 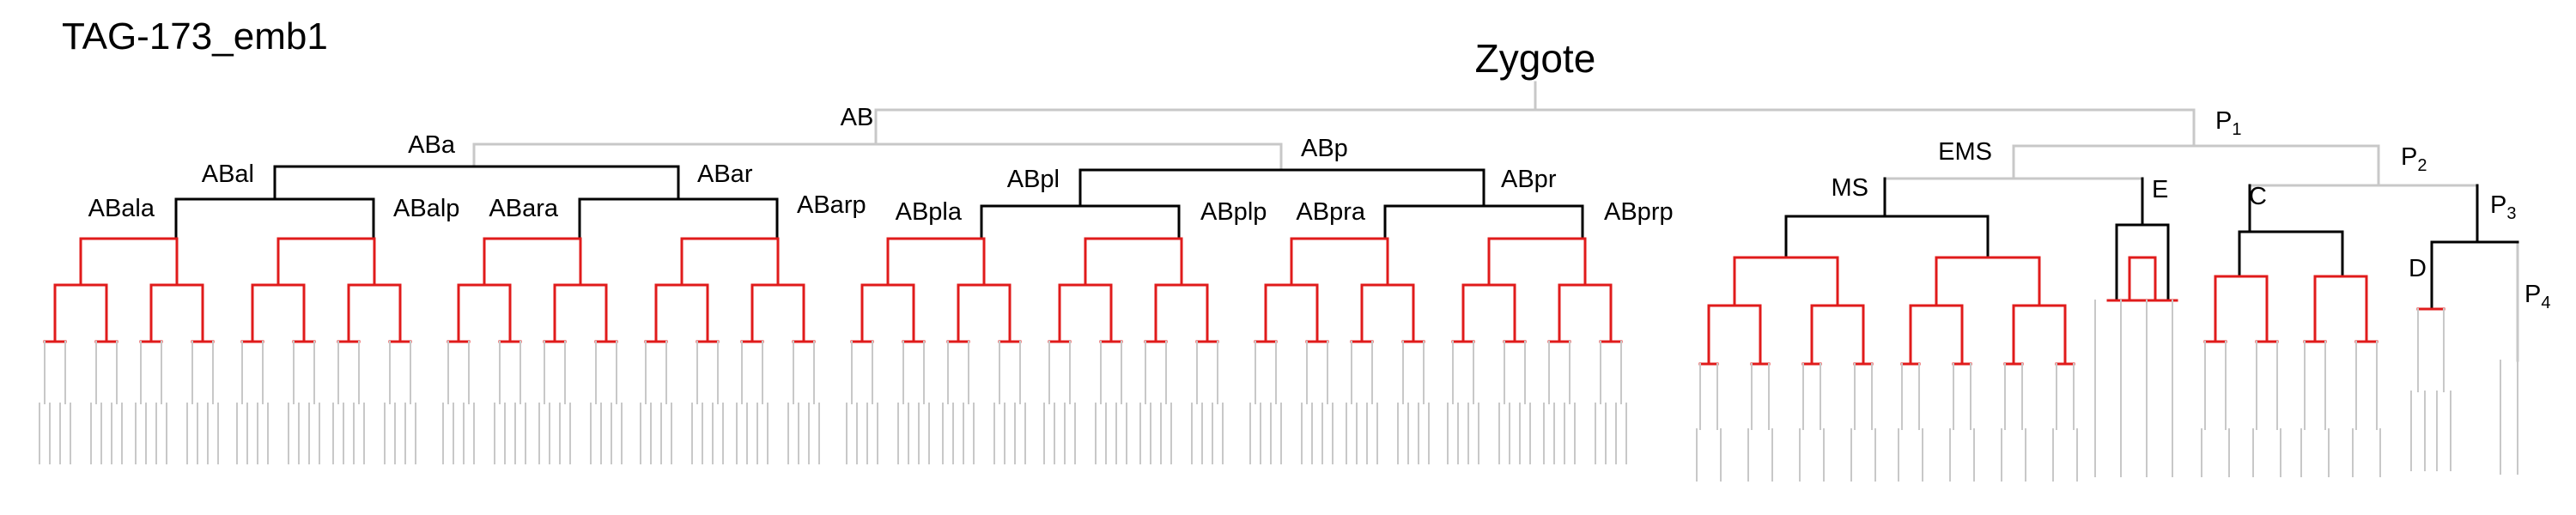 What do you see at coordinates (195, 36) in the screenshot?
I see `embryo-title: TAG-173_emb1` at bounding box center [195, 36].